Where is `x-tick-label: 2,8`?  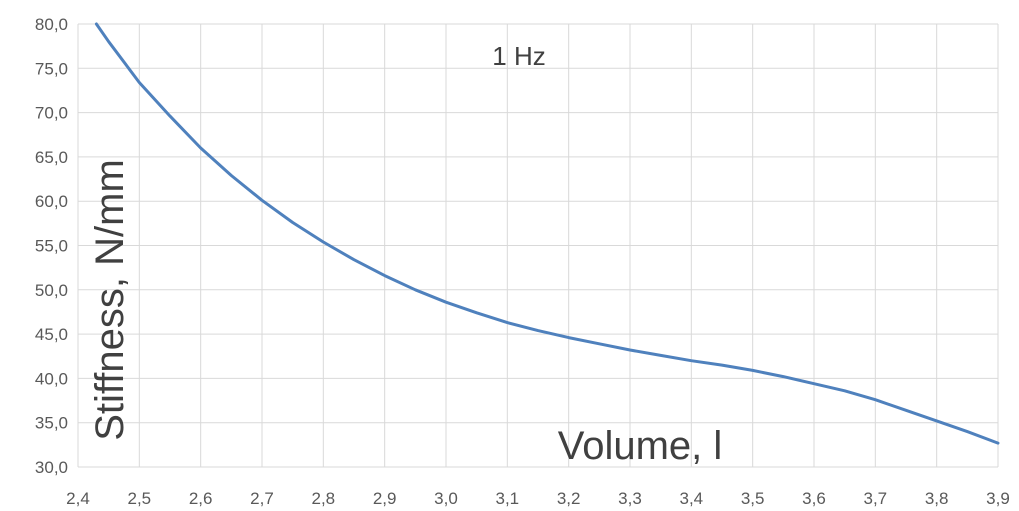 x-tick-label: 2,8 is located at coordinates (324, 498).